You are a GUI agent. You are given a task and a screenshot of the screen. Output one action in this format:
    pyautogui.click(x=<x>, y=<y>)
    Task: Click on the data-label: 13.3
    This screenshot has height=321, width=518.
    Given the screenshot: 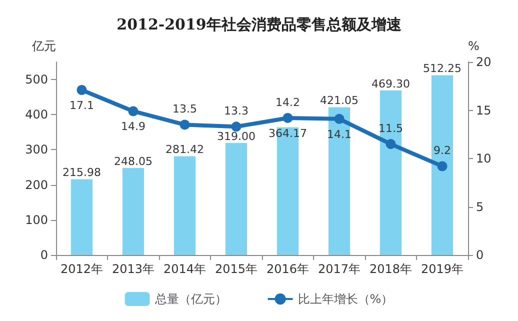 What is the action you would take?
    pyautogui.click(x=236, y=111)
    